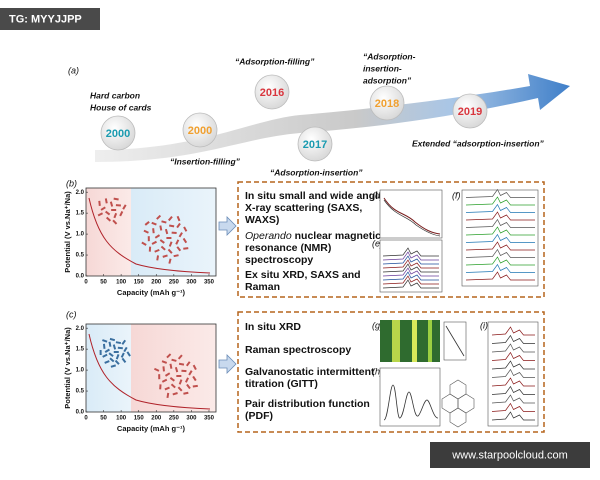 This screenshot has height=480, width=600. What do you see at coordinates (389, 56) in the screenshot?
I see `caption: “Adsorption-` at bounding box center [389, 56].